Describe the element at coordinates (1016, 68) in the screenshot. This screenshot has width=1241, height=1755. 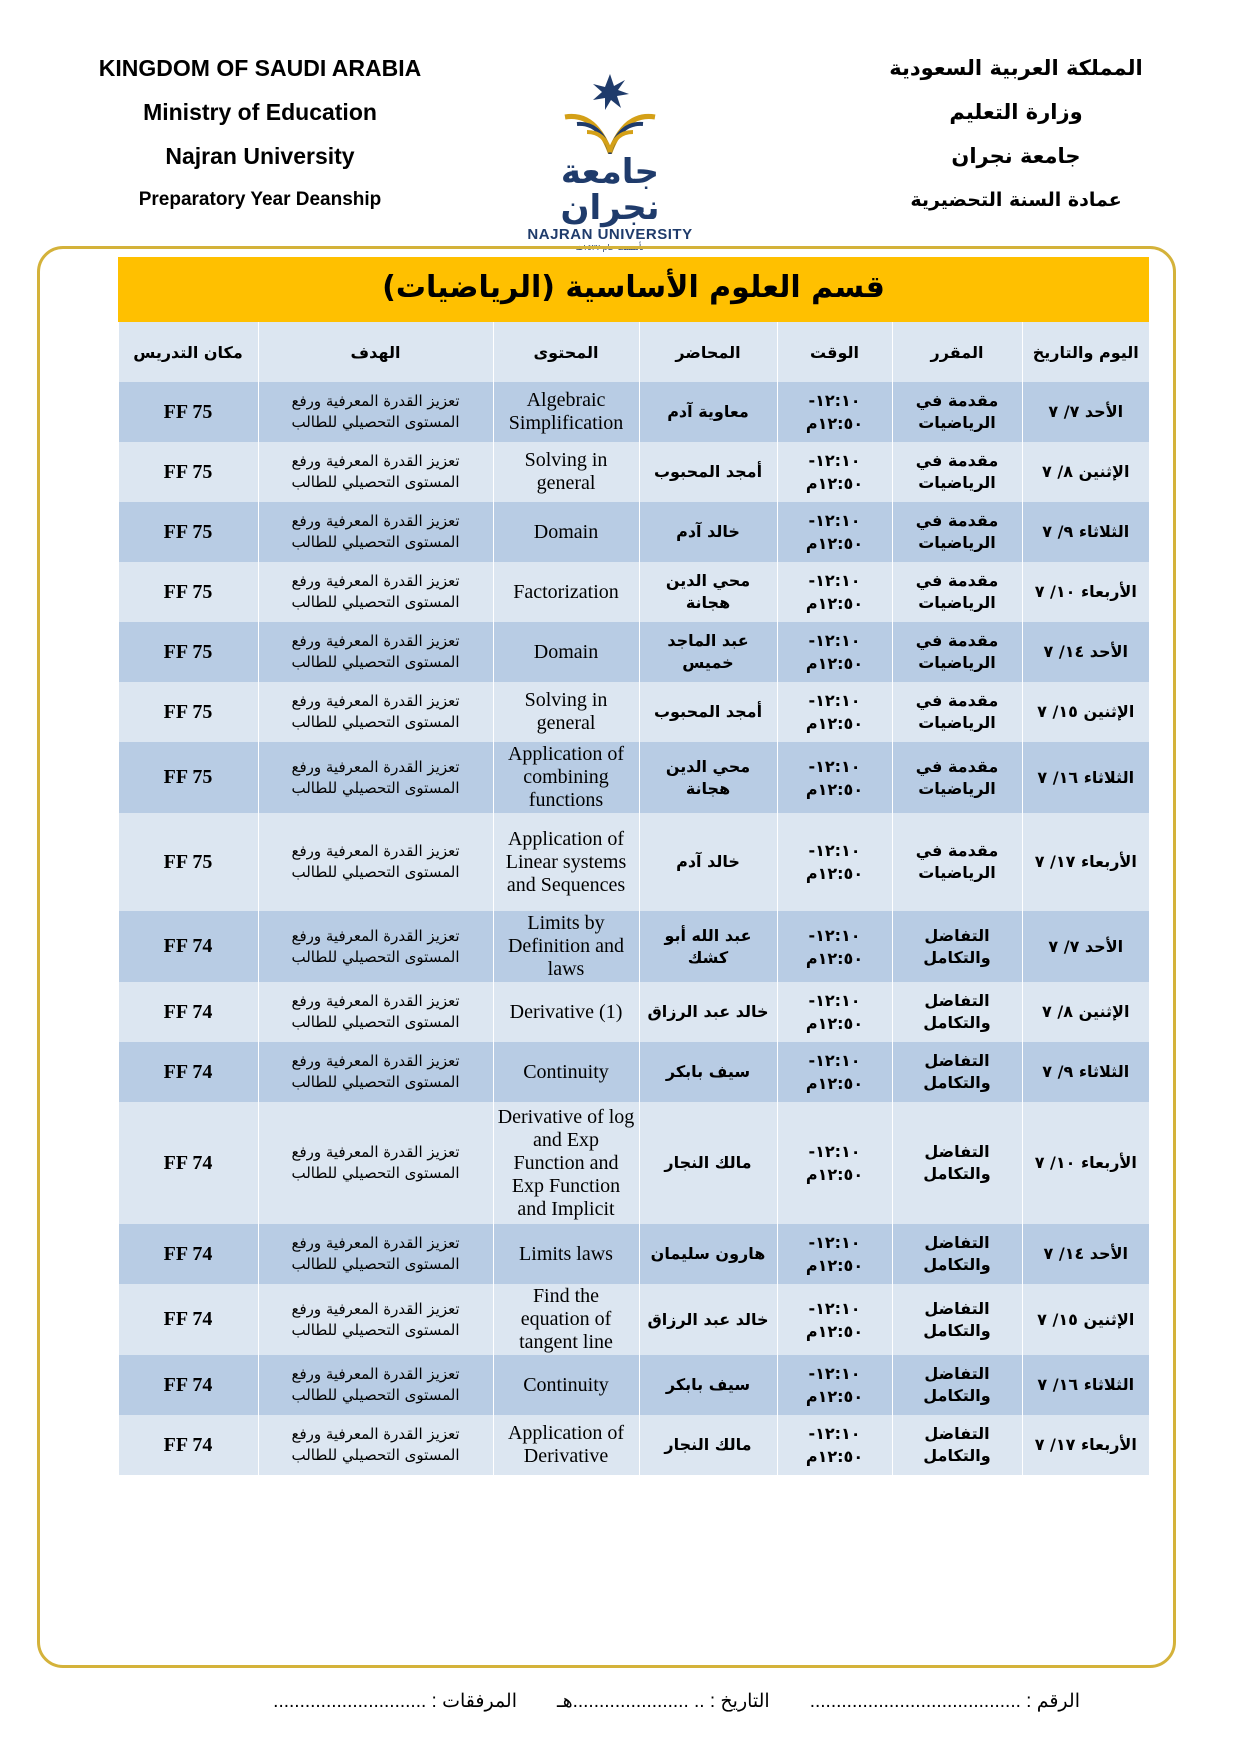
I see `header-ar-line: المملكة العربية السعودية` at that location.